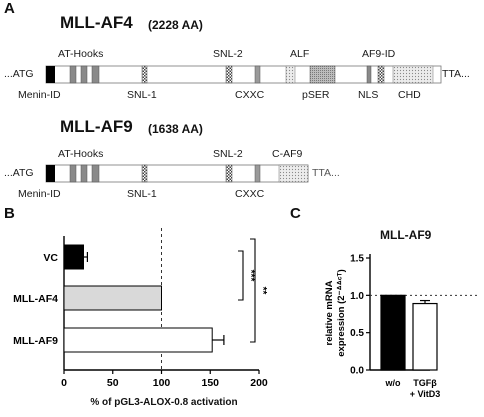 This screenshot has height=417, width=484. What do you see at coordinates (357, 371) in the screenshot?
I see `chart-c-tick-label: 0.0` at bounding box center [357, 371].